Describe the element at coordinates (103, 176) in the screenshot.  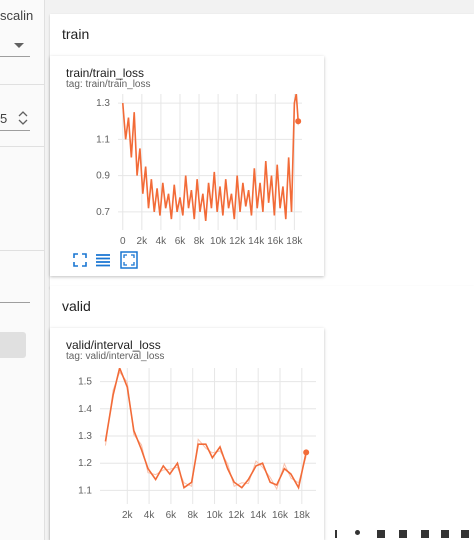
I see `y-tick-label: 0.9` at that location.